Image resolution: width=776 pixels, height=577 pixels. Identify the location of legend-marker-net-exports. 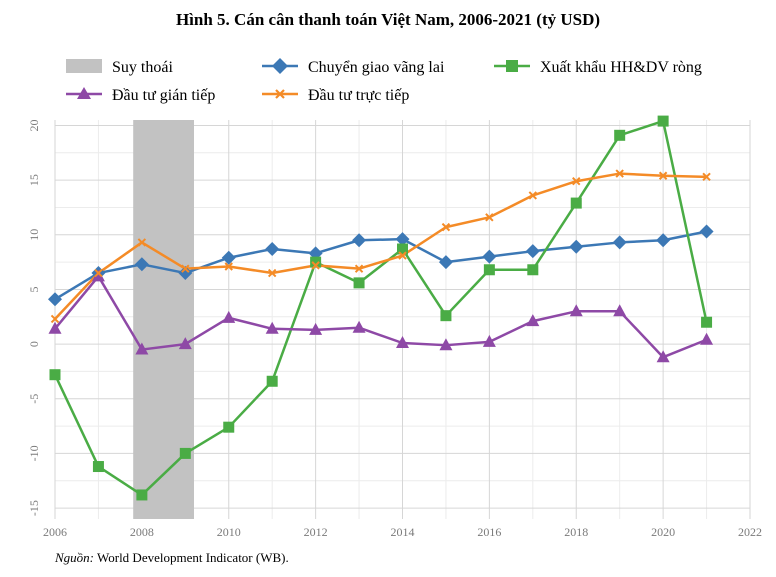
(512, 66).